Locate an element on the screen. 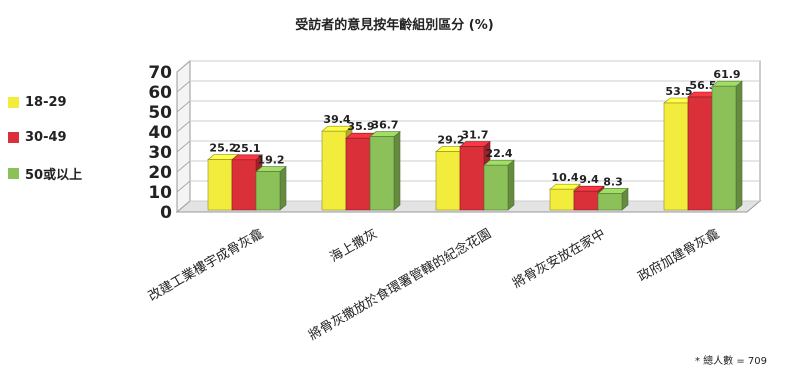 Image resolution: width=789 pixels, height=378 pixels. bar-2-2-side is located at coordinates (511, 185).